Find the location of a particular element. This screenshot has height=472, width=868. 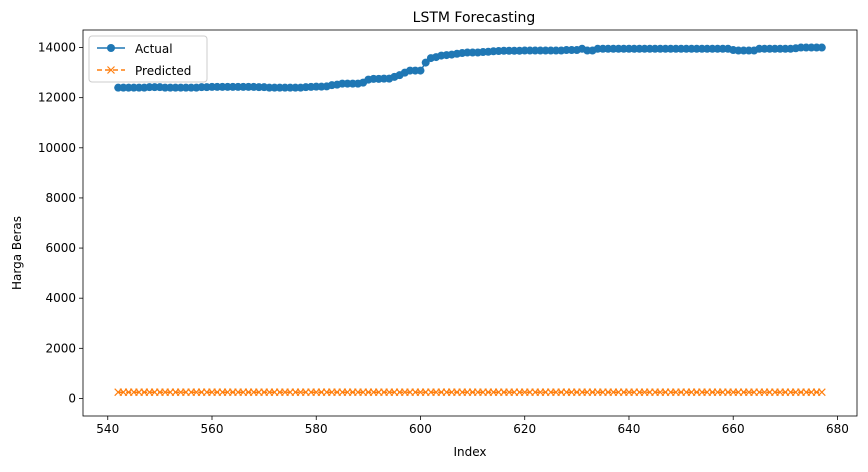

series-predicted is located at coordinates (470, 392).